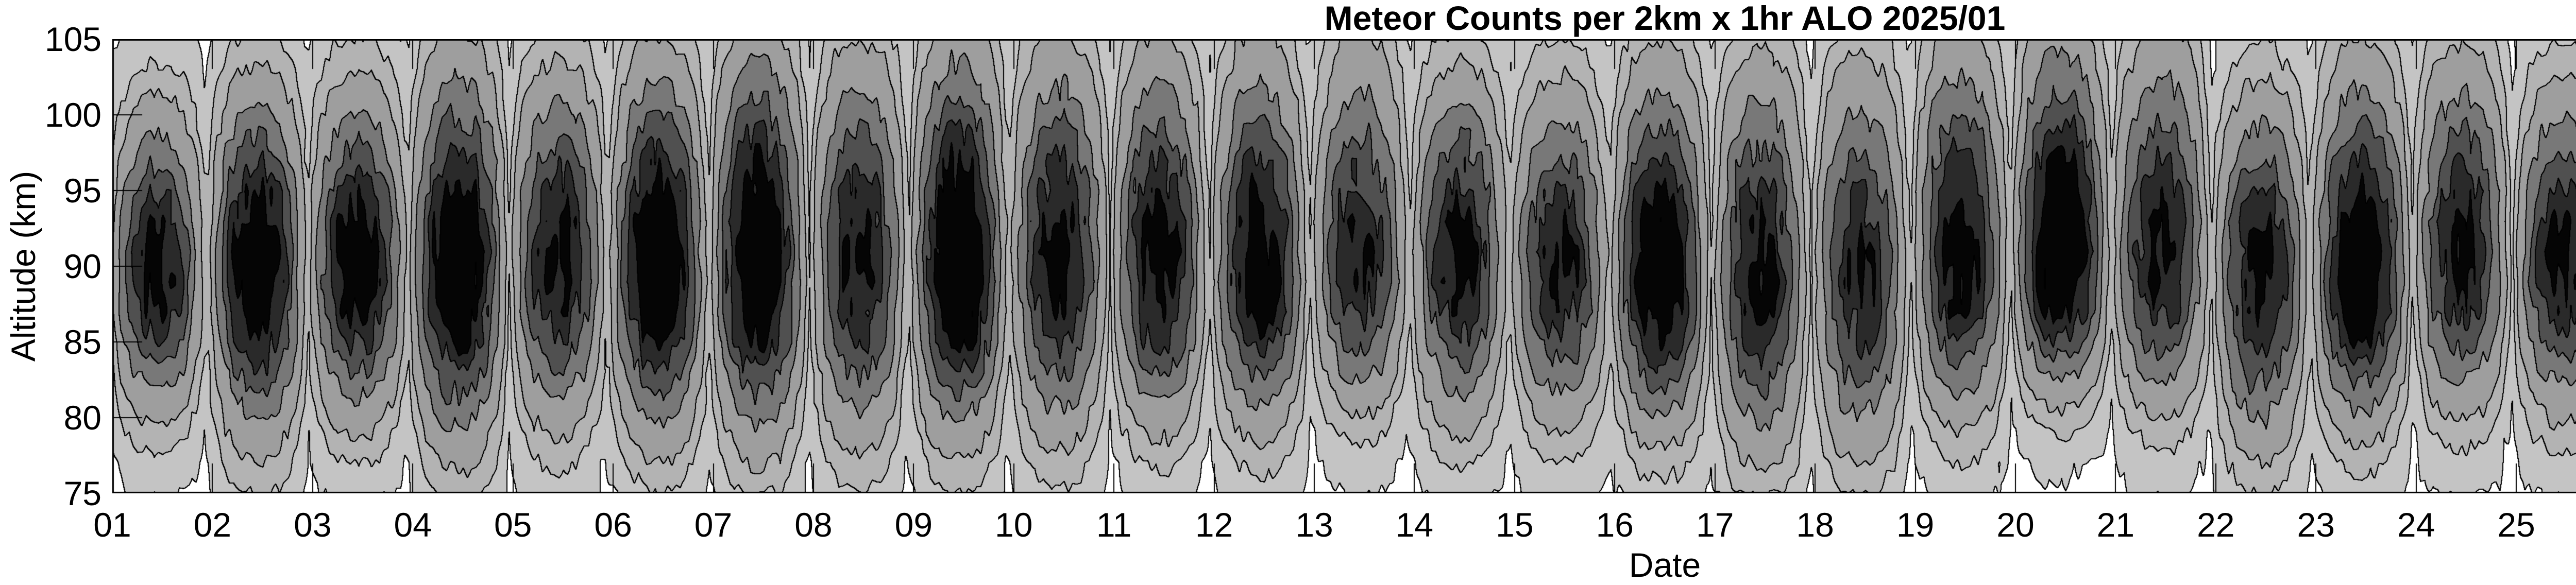 The height and width of the screenshot is (585, 2576). Describe the element at coordinates (1665, 565) in the screenshot. I see `x-axis-label: Date` at that location.